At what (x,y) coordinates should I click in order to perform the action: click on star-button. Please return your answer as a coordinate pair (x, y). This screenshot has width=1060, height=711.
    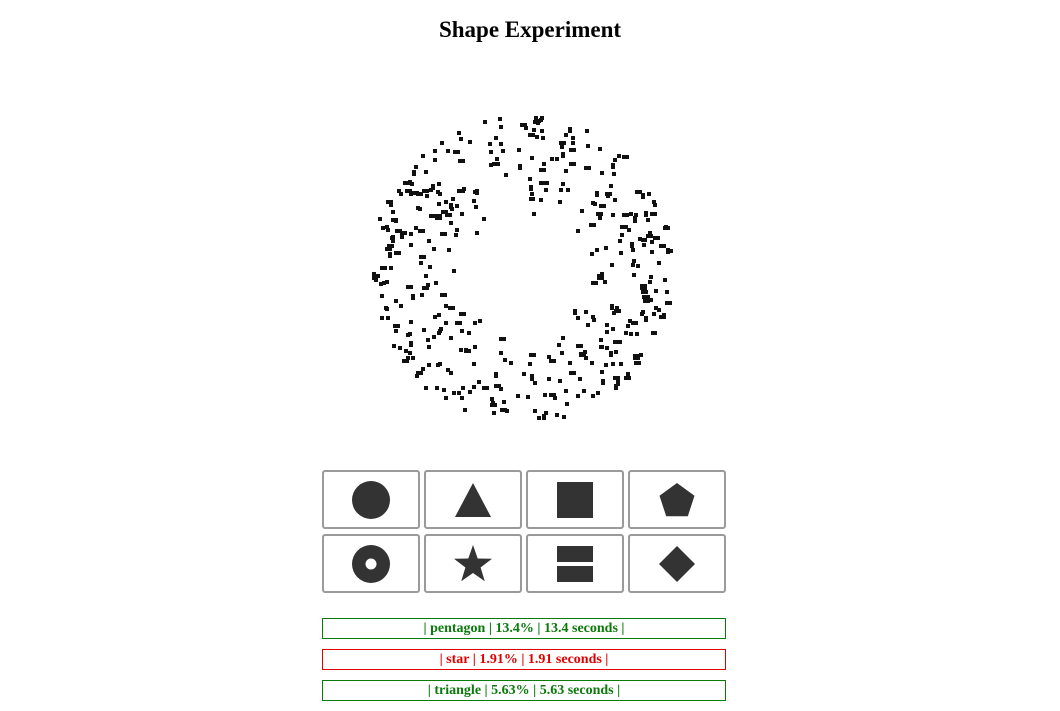
    Looking at the image, I should click on (473, 563).